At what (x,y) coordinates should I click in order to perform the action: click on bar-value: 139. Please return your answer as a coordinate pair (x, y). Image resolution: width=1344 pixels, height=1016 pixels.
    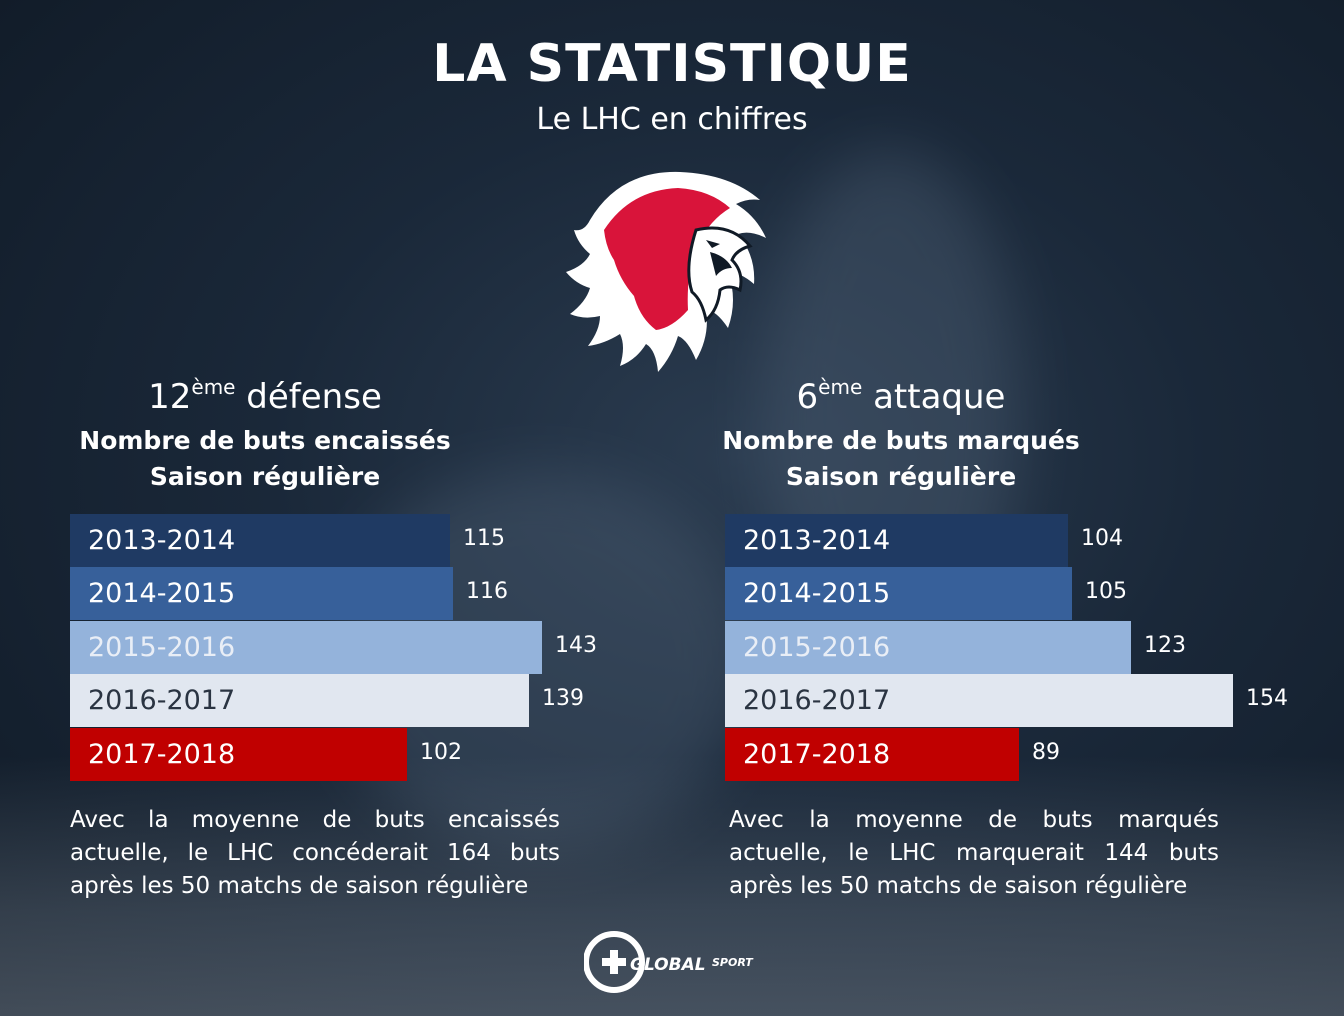
    Looking at the image, I should click on (563, 698).